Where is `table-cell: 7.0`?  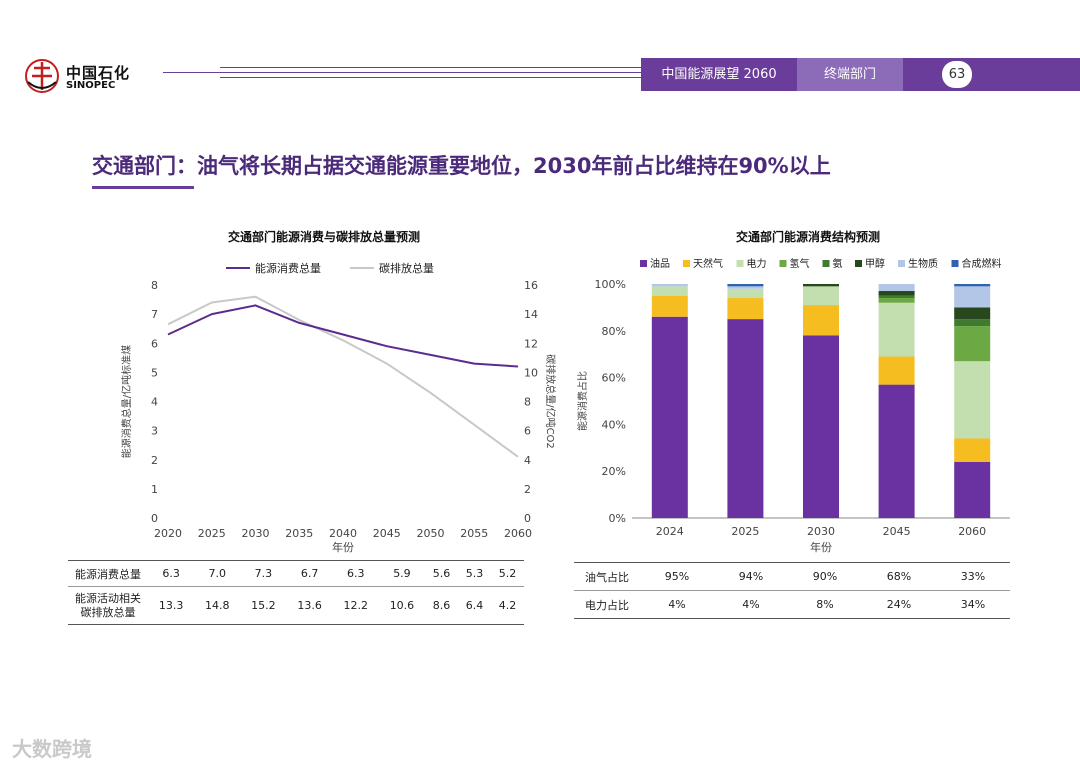
table-cell: 7.0 is located at coordinates (217, 573).